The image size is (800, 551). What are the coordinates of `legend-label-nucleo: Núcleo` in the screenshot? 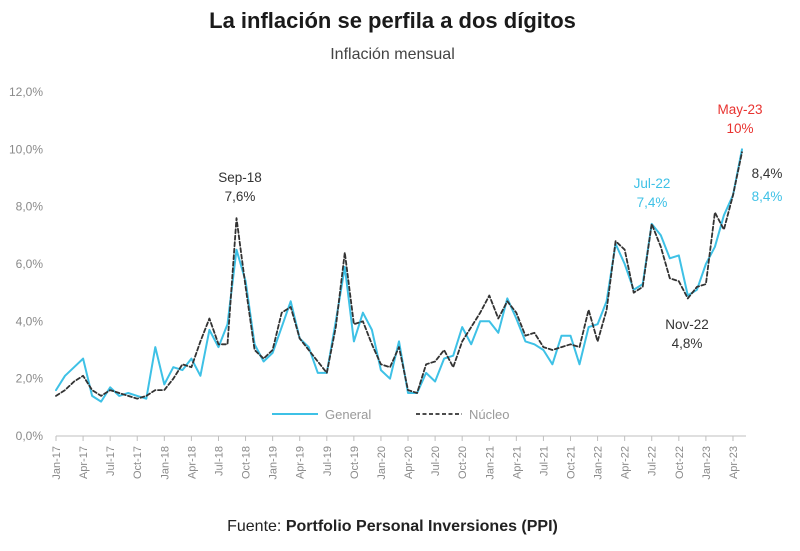 It's located at (489, 414).